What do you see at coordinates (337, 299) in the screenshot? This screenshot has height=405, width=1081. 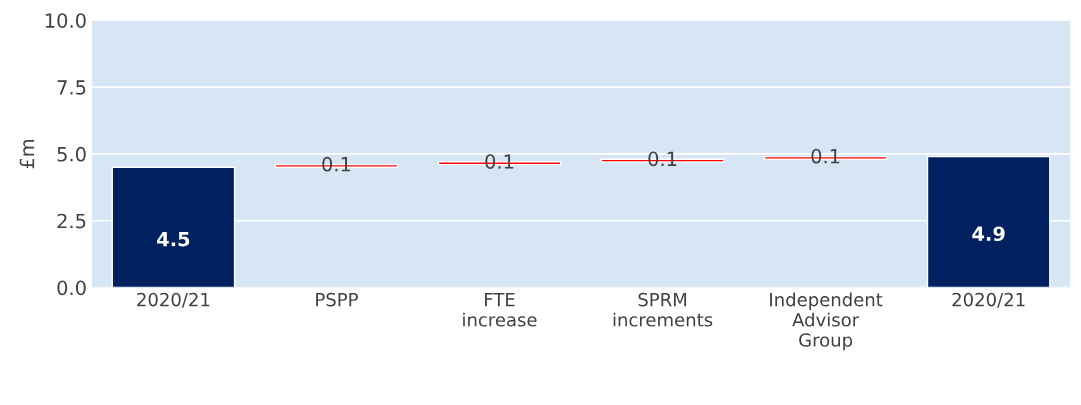 I see `x-tick-label: PSPP` at bounding box center [337, 299].